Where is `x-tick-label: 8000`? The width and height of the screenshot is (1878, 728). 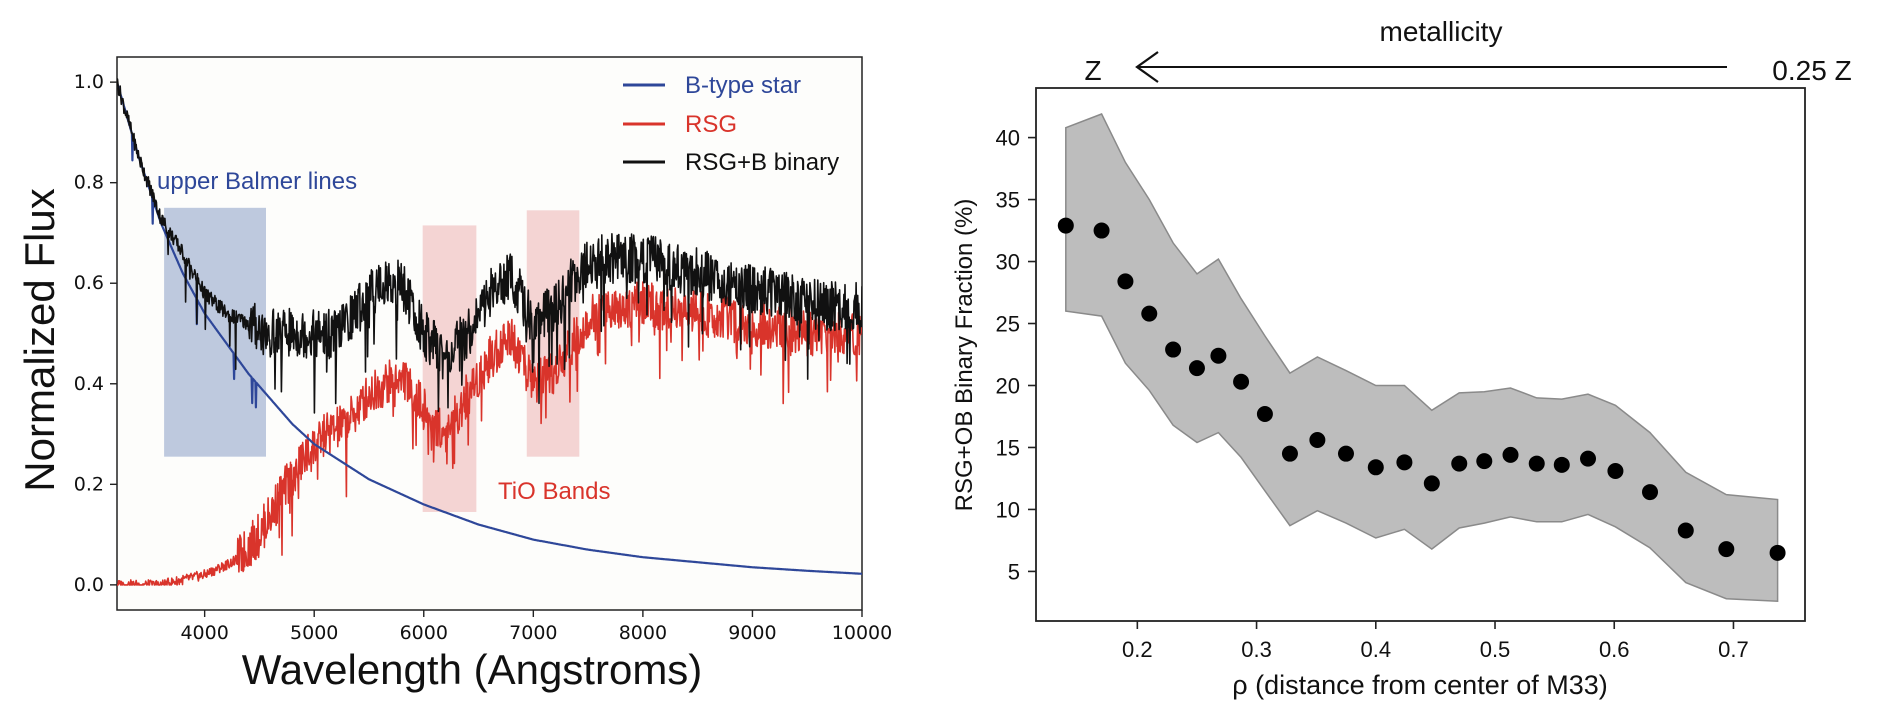
x-tick-label: 8000 is located at coordinates (643, 633).